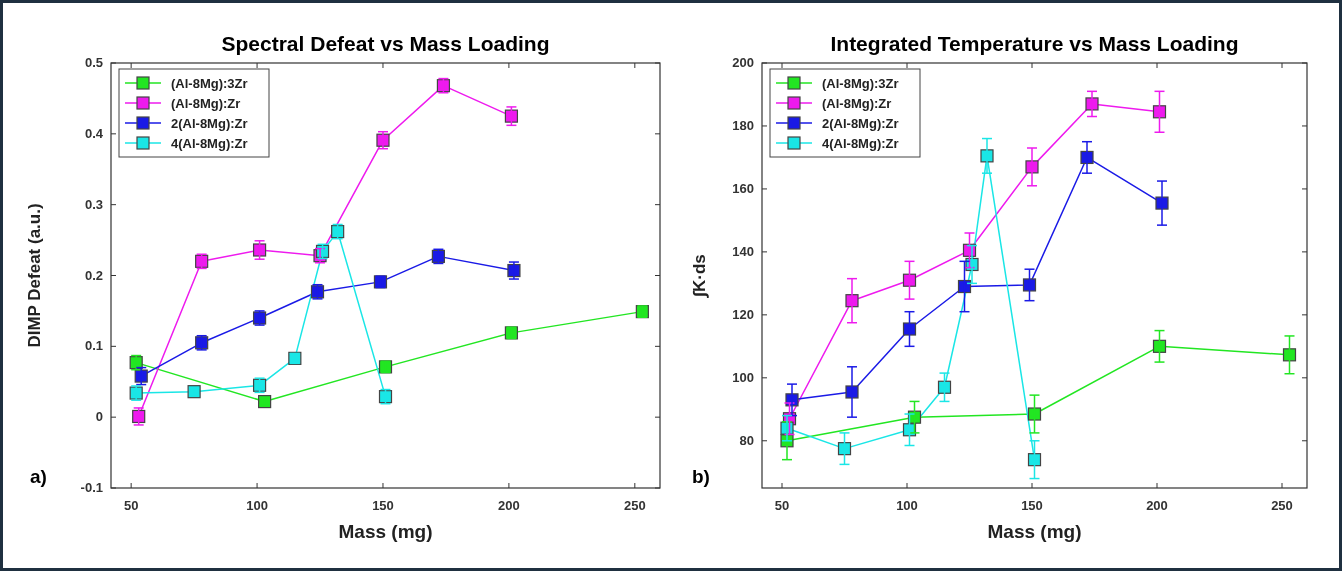 The width and height of the screenshot is (1342, 571). Describe the element at coordinates (93, 62) in the screenshot. I see `y-tick-label: 0.5` at that location.